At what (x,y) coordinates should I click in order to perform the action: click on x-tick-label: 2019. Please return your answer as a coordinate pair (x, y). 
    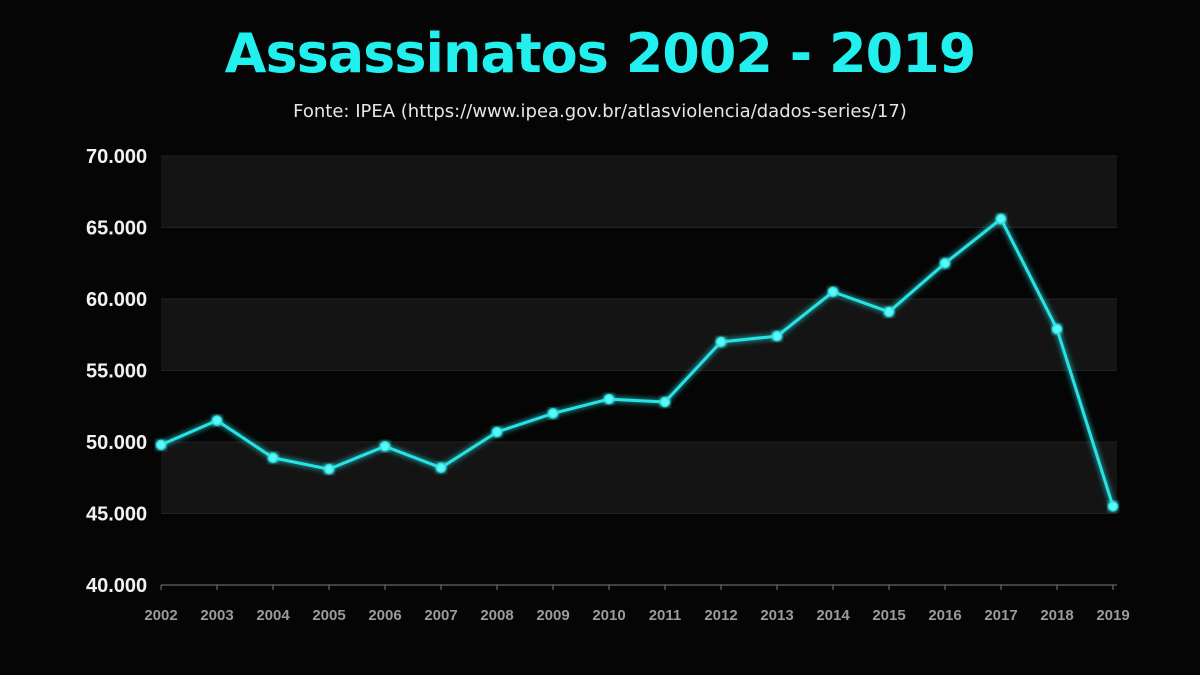
    Looking at the image, I should click on (1112, 615).